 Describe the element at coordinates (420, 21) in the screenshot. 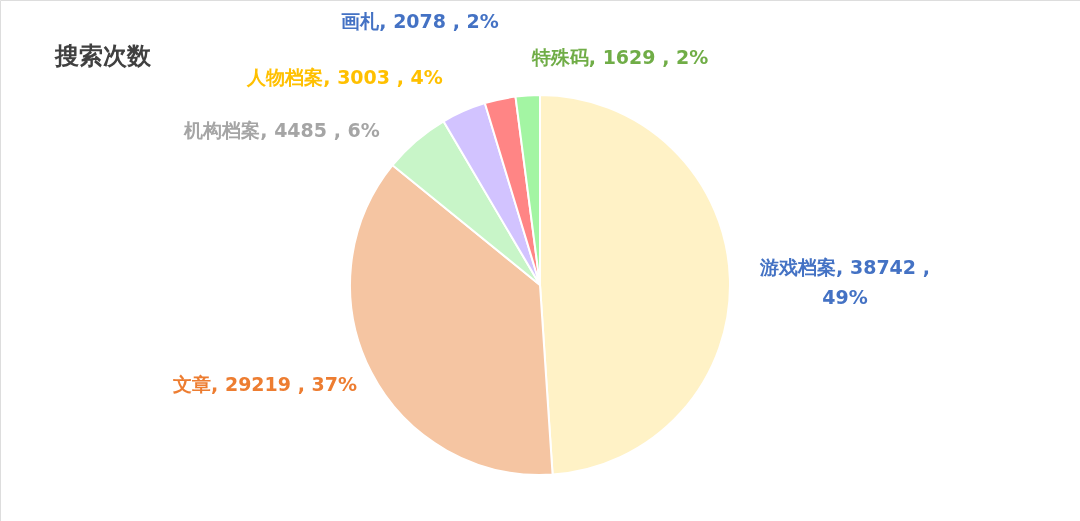

I see `slice-label: 画札, 2078 , 2%` at that location.